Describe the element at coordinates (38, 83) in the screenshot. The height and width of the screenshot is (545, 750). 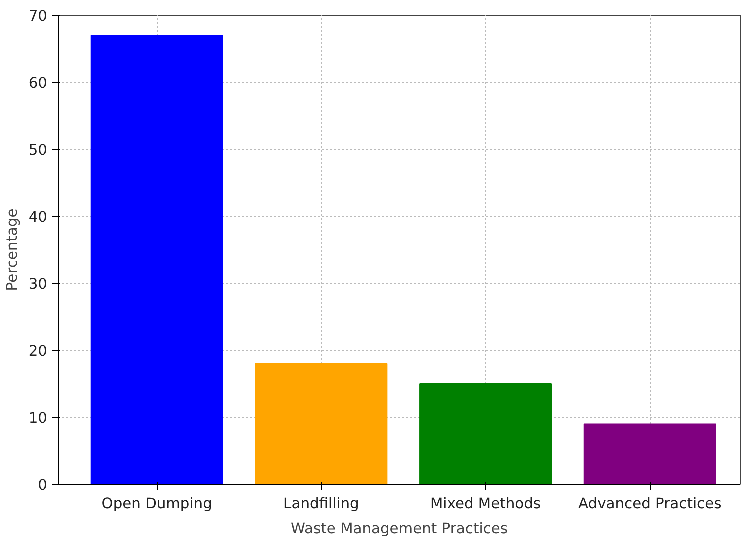
I see `y-tick-label: 60` at that location.